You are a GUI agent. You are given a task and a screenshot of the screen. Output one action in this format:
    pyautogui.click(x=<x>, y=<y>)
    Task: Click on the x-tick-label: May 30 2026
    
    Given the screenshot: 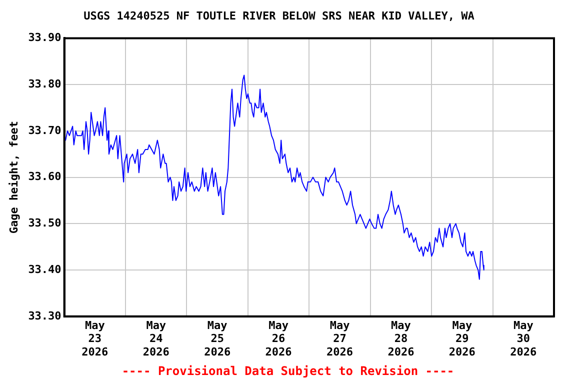 What is the action you would take?
    pyautogui.click(x=524, y=338)
    